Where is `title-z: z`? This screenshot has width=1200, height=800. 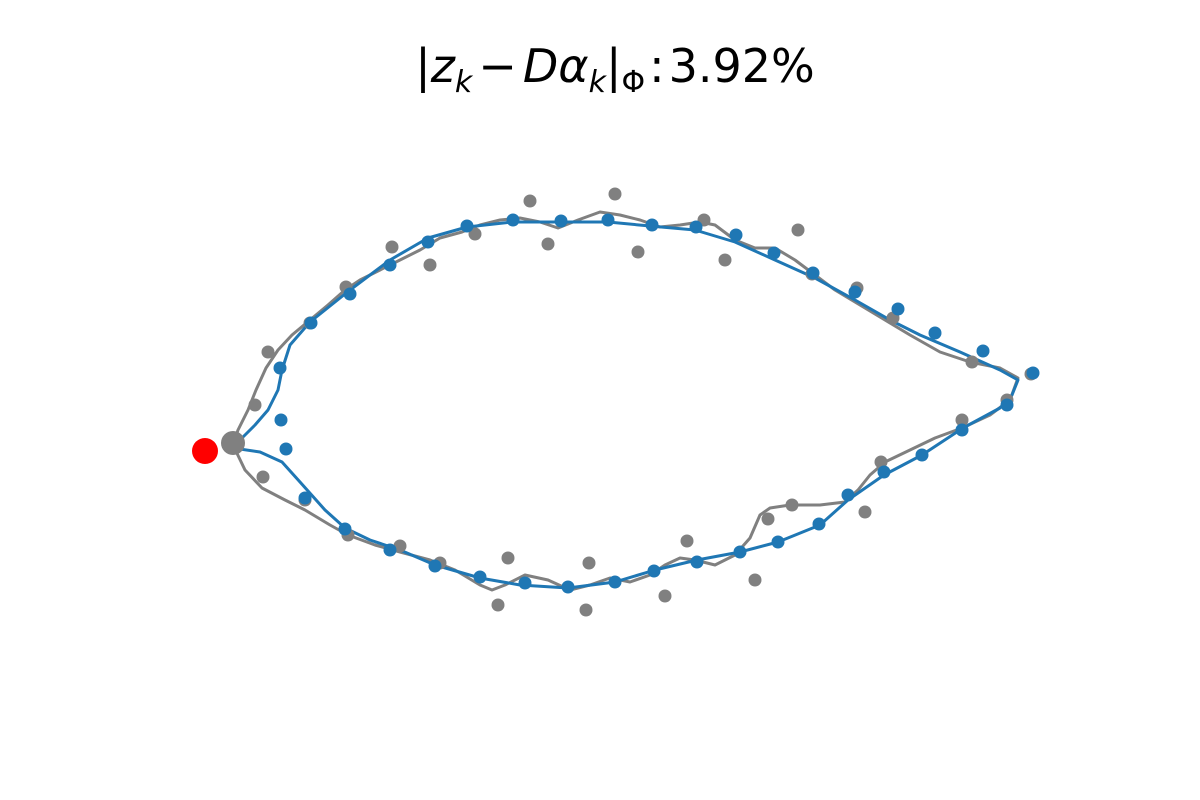 title-z: z is located at coordinates (443, 66).